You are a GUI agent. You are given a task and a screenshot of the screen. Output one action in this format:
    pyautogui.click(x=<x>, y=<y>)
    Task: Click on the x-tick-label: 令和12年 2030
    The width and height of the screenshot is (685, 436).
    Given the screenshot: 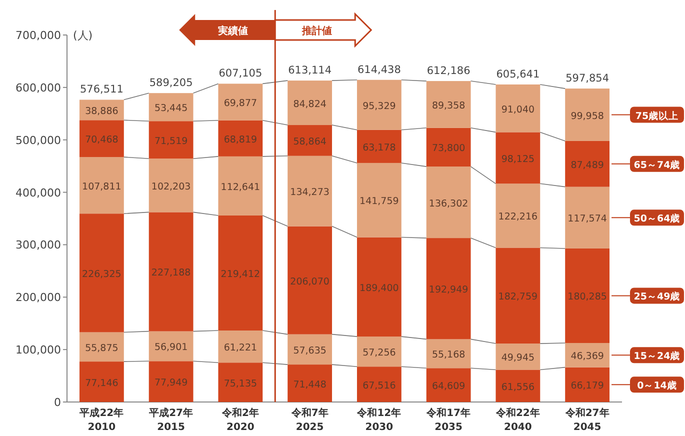 What is the action you would take?
    pyautogui.click(x=379, y=420)
    